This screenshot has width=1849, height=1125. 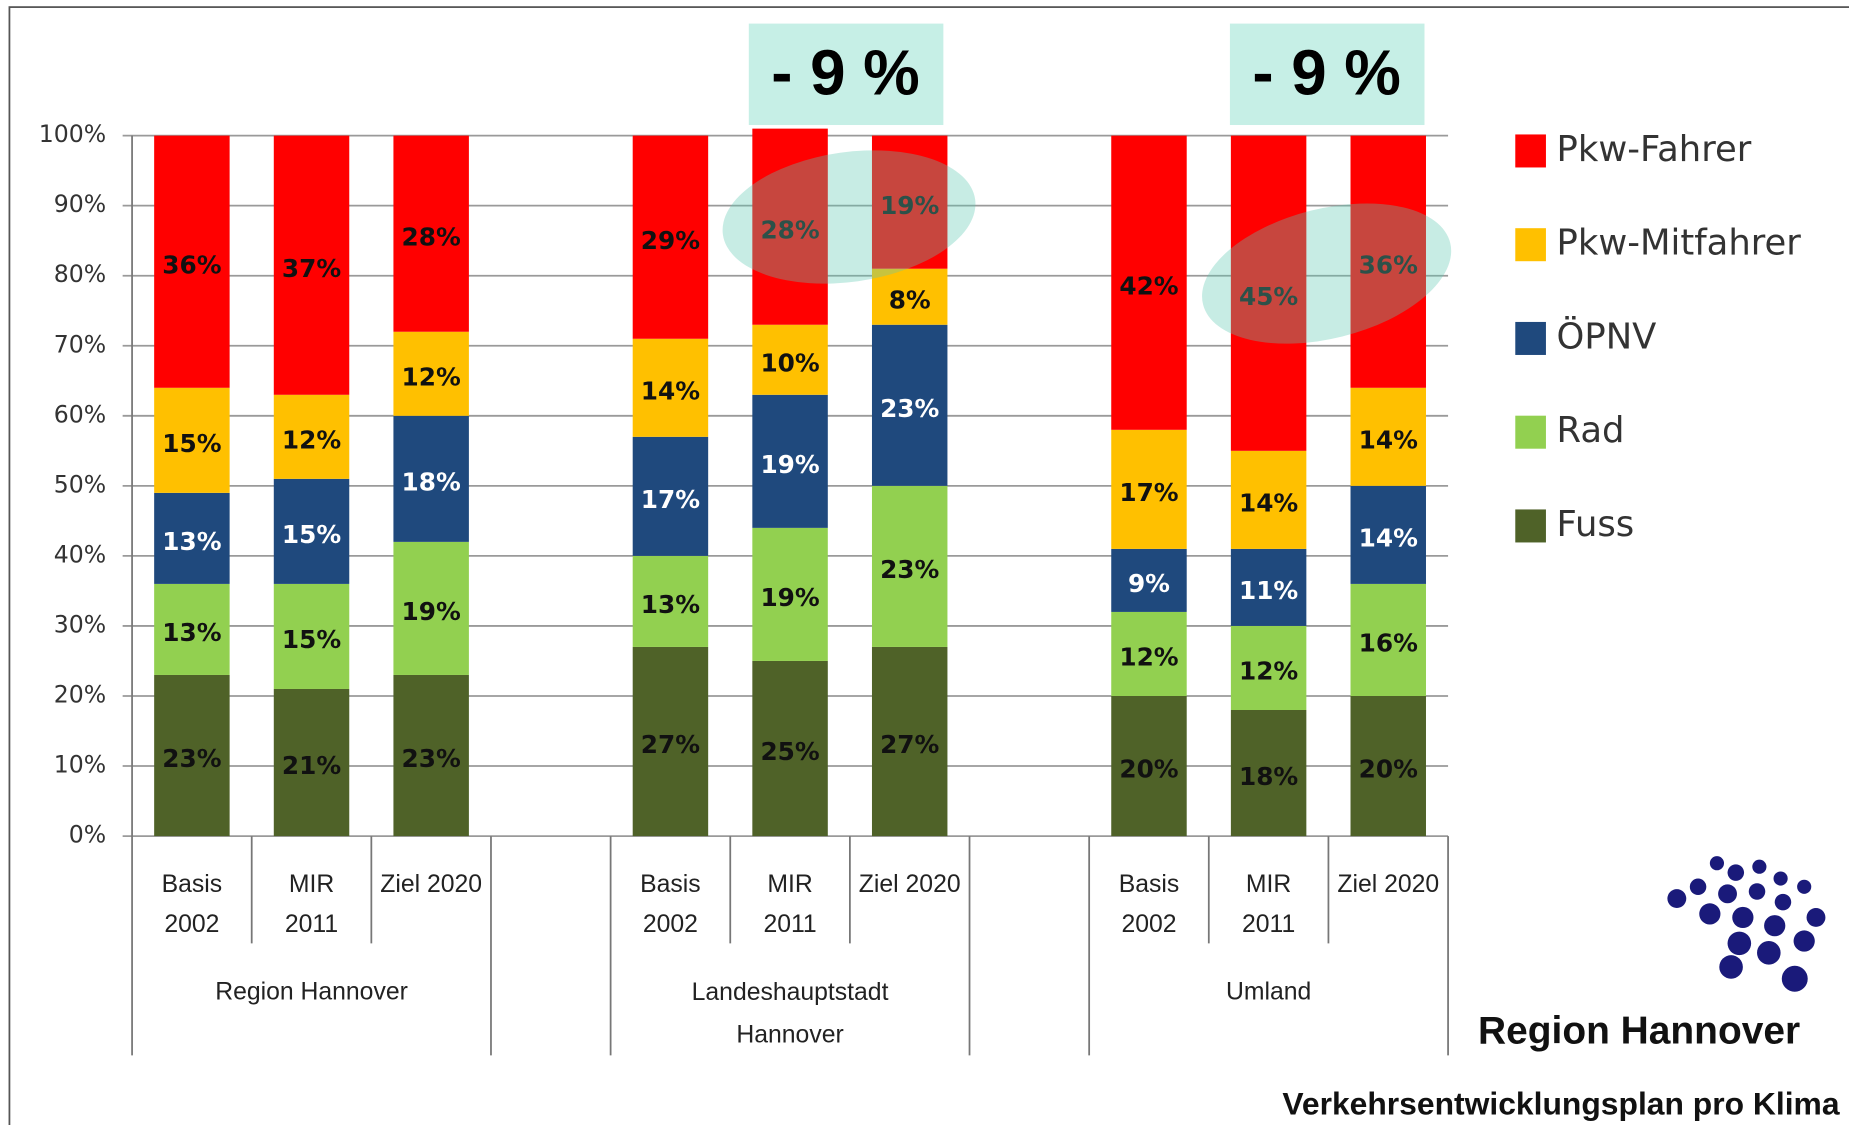 What do you see at coordinates (1654, 149) in the screenshot?
I see `legend-label: Pkw-Fahrer` at bounding box center [1654, 149].